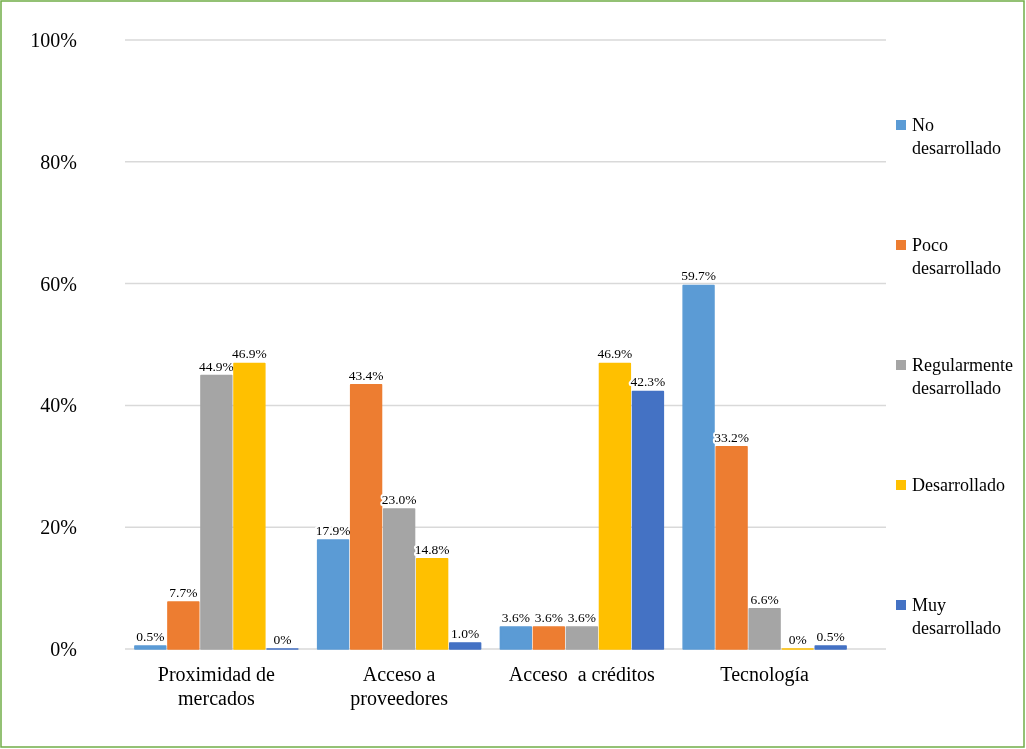  Describe the element at coordinates (956, 617) in the screenshot. I see `legend-label: Muy desarrollado` at that location.